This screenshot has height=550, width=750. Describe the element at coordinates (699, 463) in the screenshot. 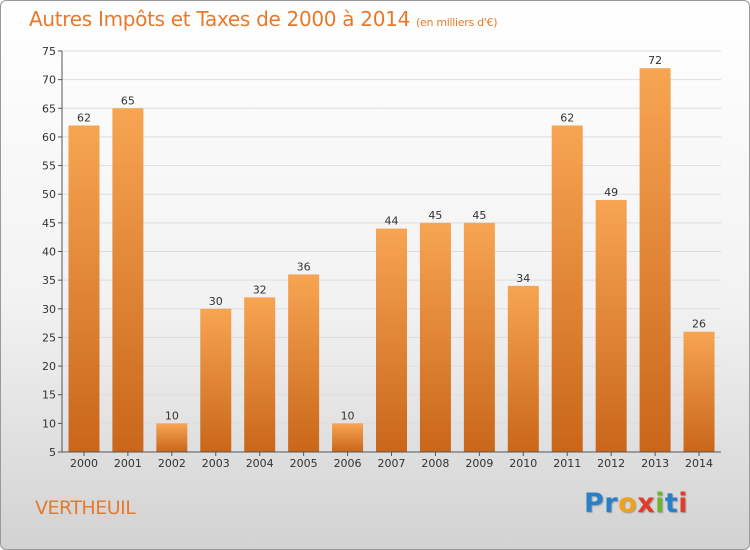

I see `x-tick-label: 2014` at that location.